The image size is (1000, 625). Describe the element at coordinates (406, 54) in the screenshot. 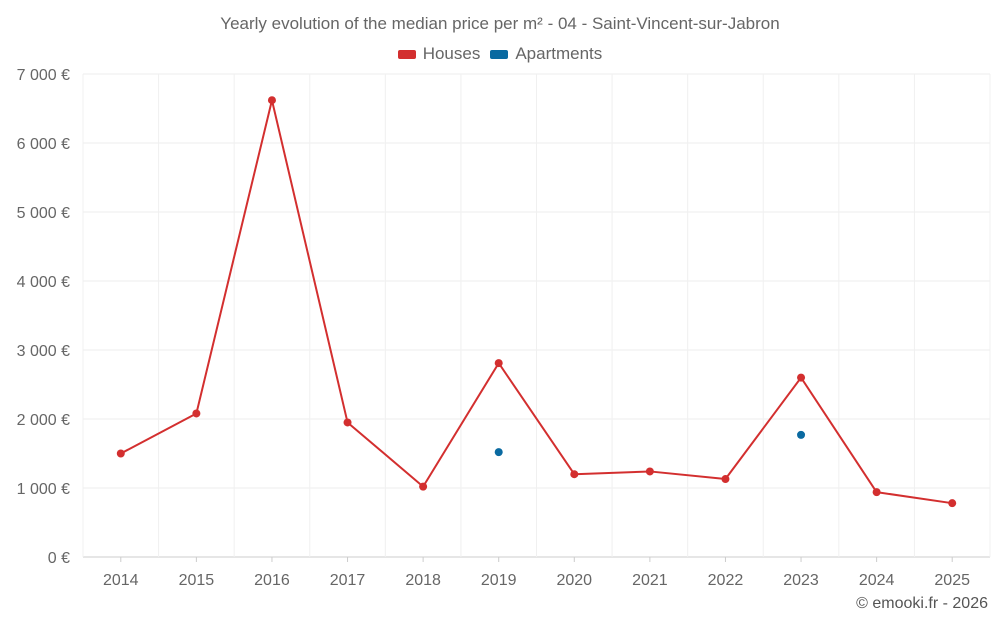

I see `legend-swatch-houses` at that location.